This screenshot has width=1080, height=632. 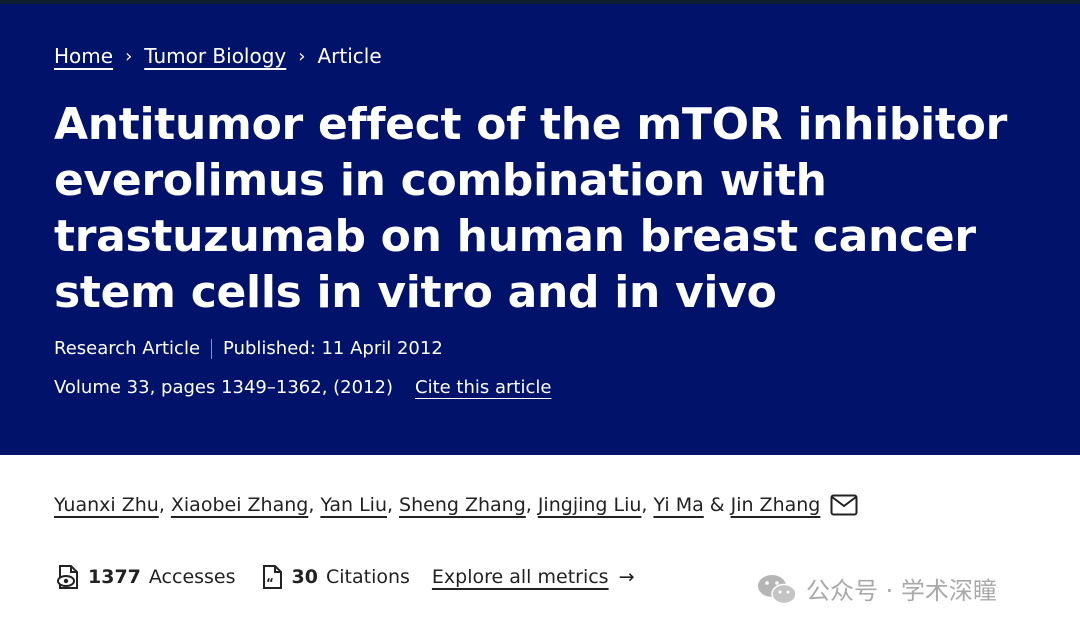 I want to click on cite-article-link: Cite this article, so click(x=483, y=387).